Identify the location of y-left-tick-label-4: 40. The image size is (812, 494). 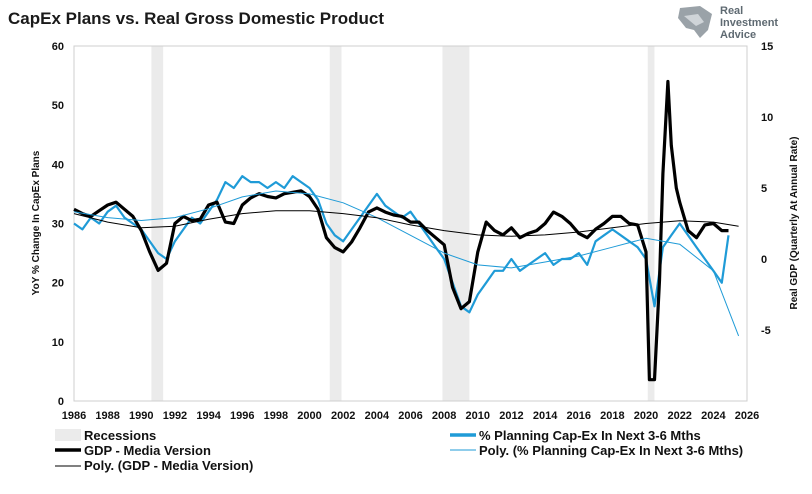
(58, 165).